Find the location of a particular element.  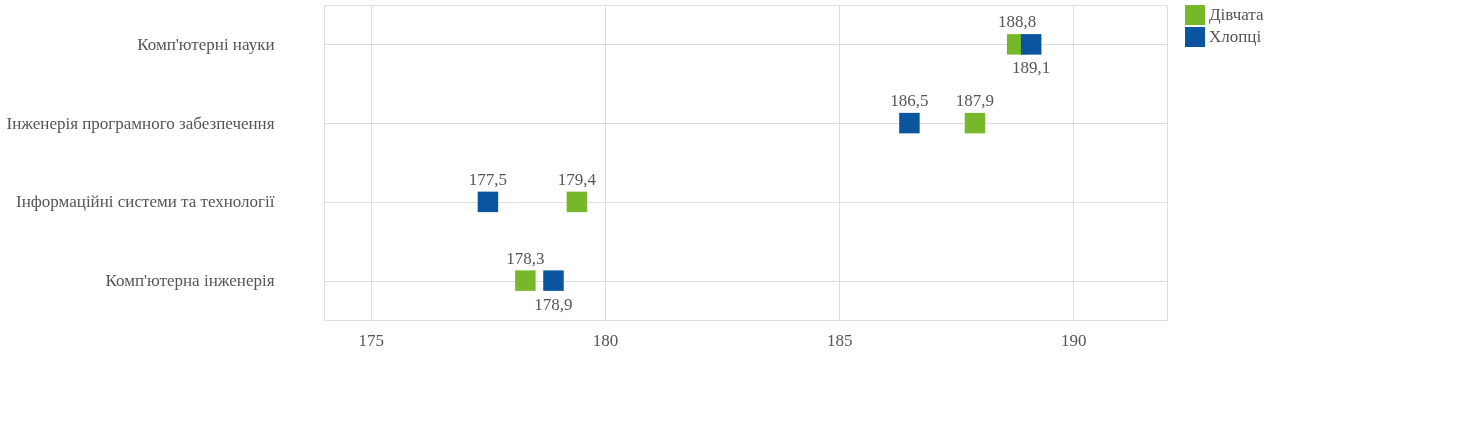

data-label: 178,3 is located at coordinates (525, 258).